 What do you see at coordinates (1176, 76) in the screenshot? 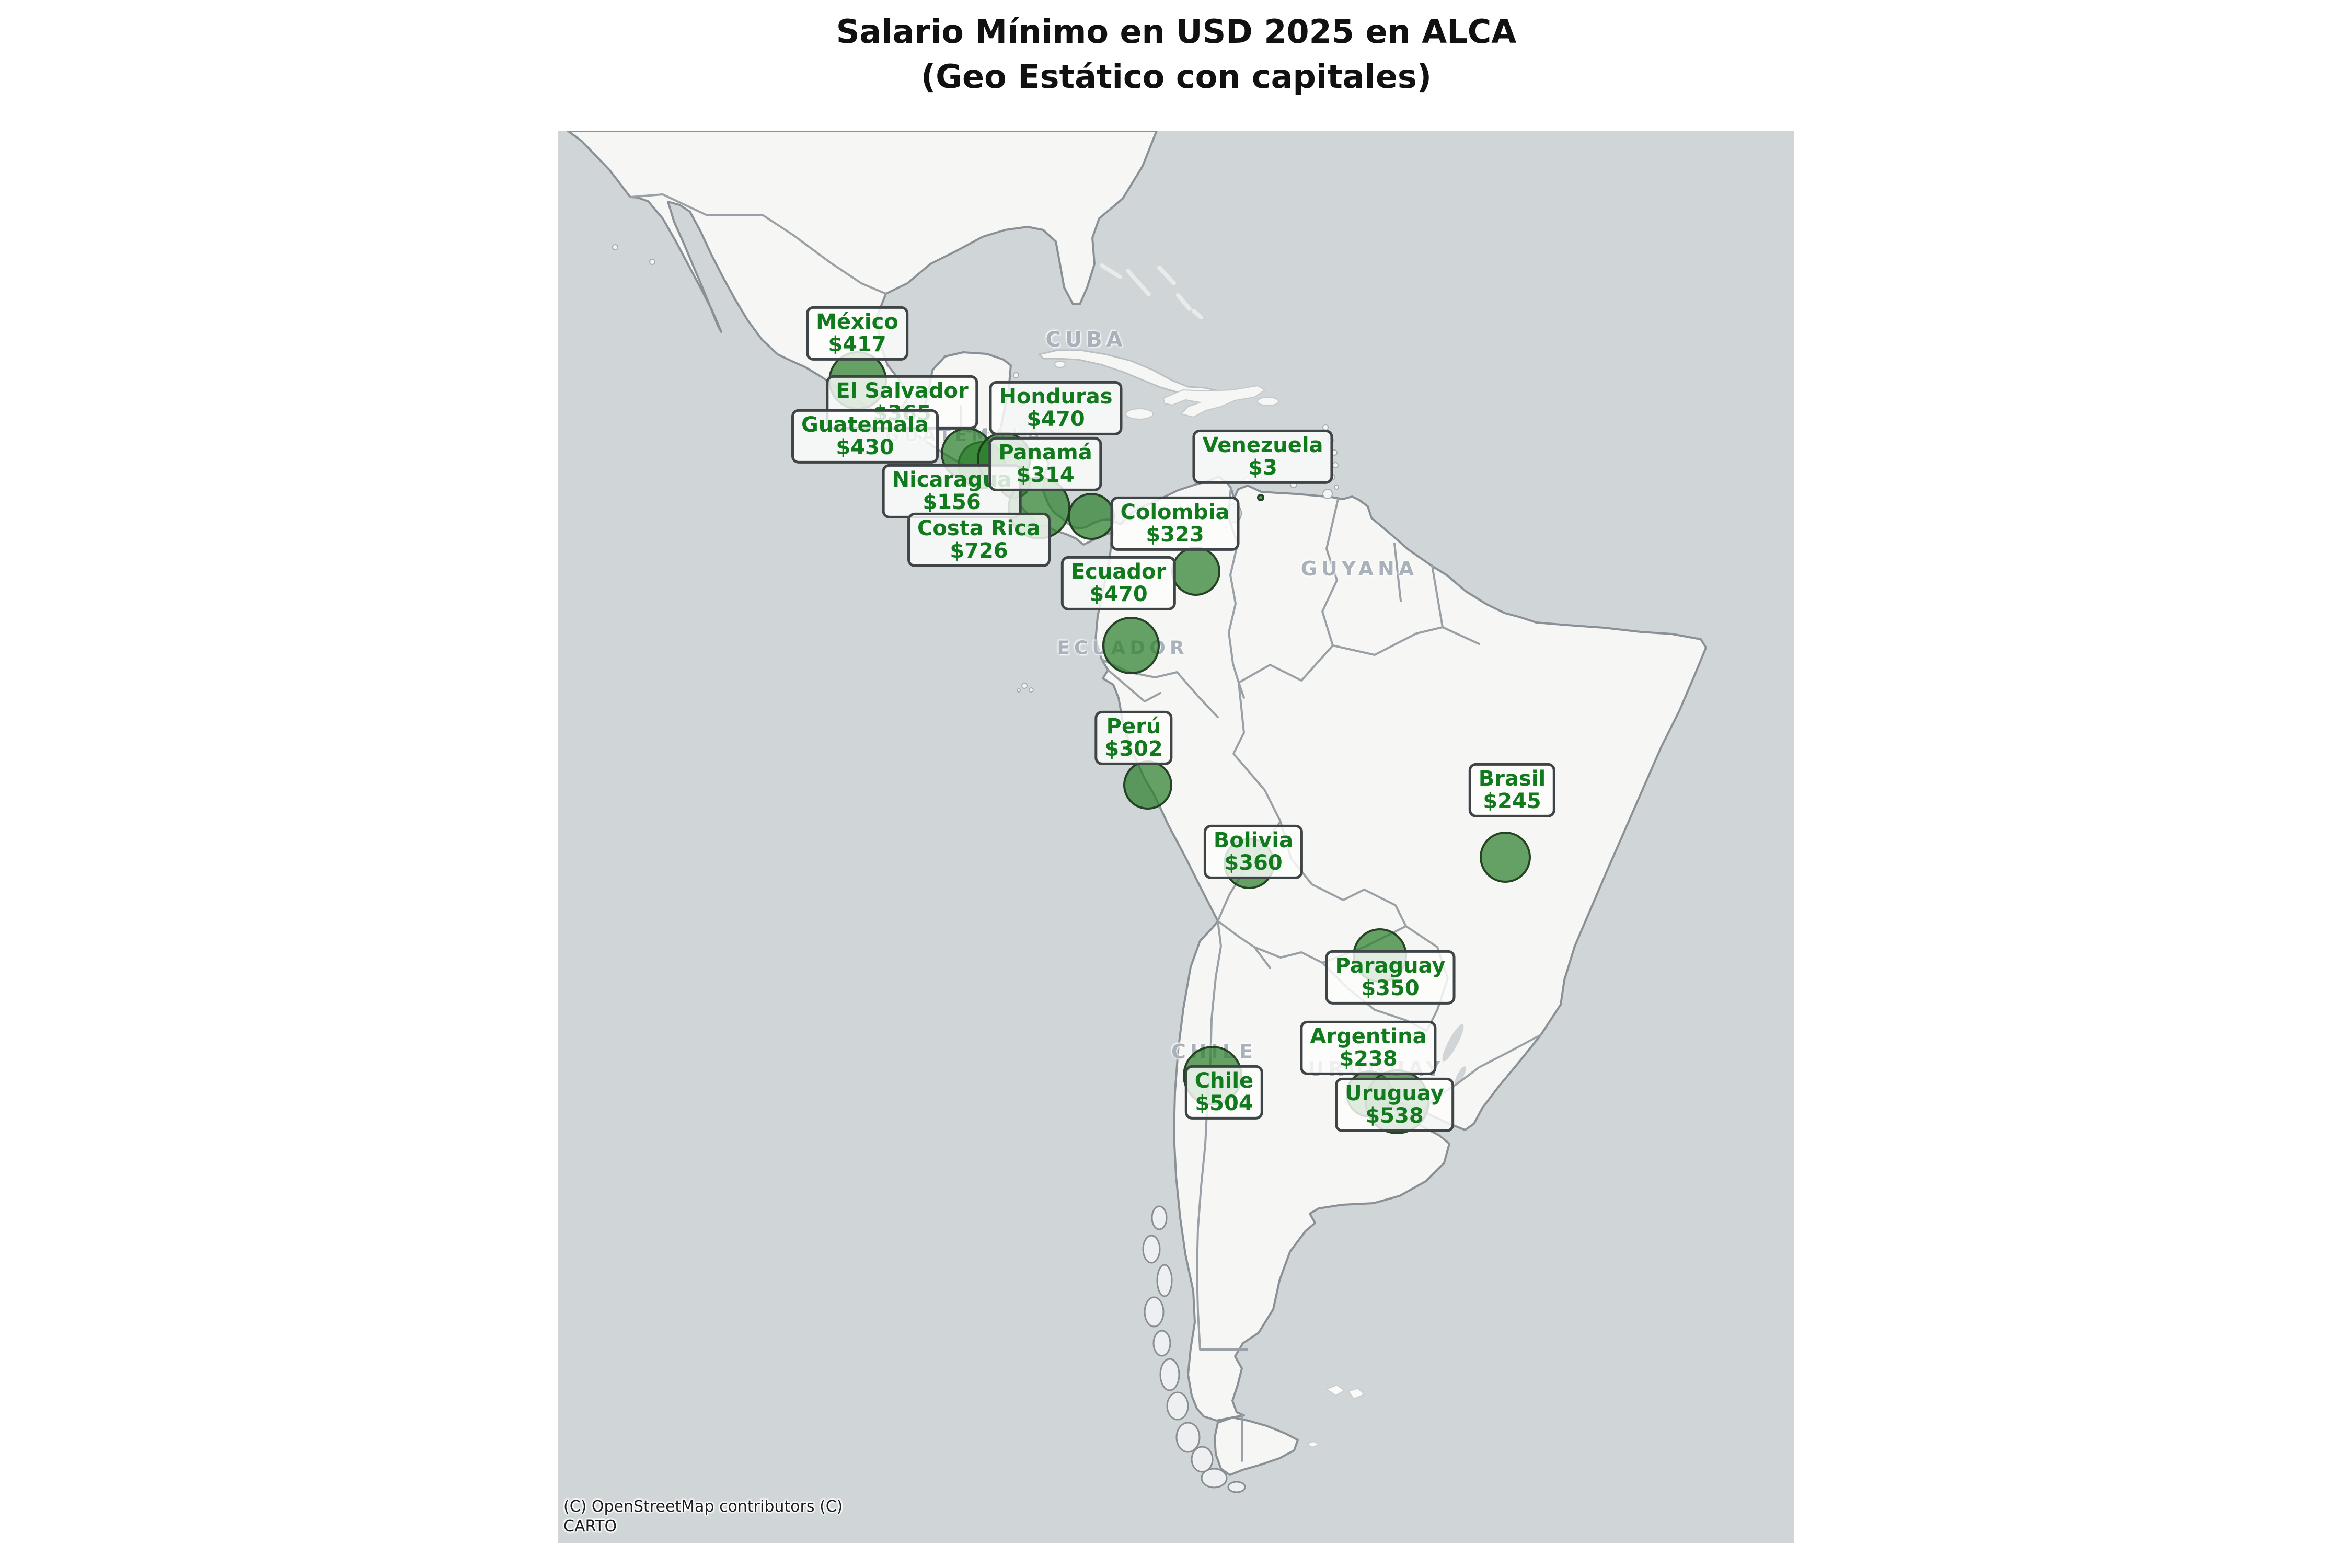
I see `figure-title-line2: (Geo Estático con capitales)` at bounding box center [1176, 76].